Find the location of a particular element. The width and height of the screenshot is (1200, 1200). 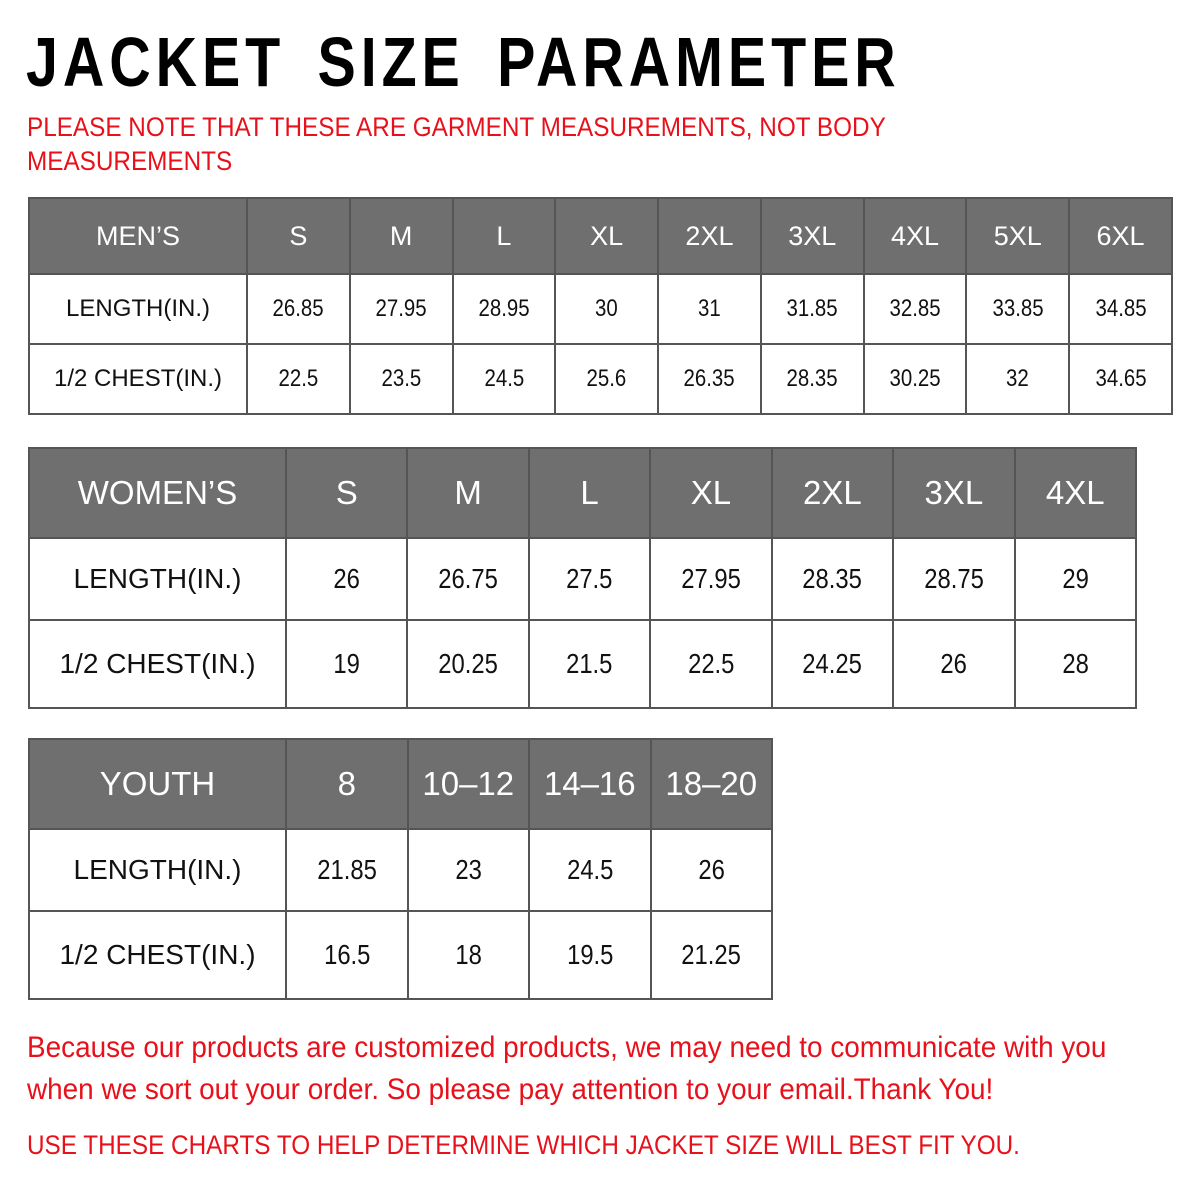

measurement-value: 31 is located at coordinates (709, 308).